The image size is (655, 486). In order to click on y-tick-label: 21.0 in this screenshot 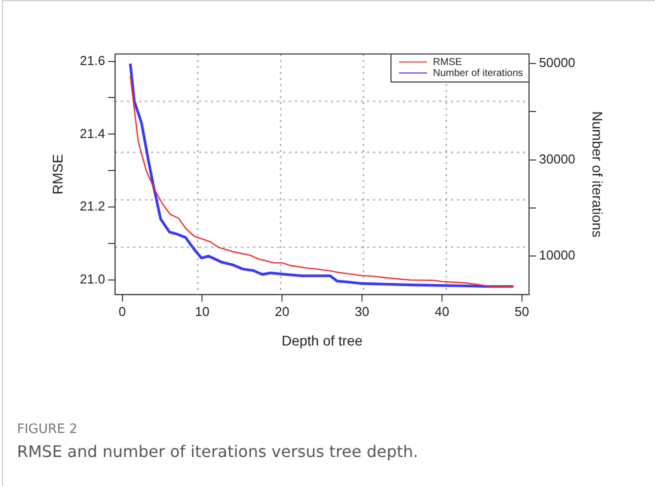, I will do `click(93, 279)`.